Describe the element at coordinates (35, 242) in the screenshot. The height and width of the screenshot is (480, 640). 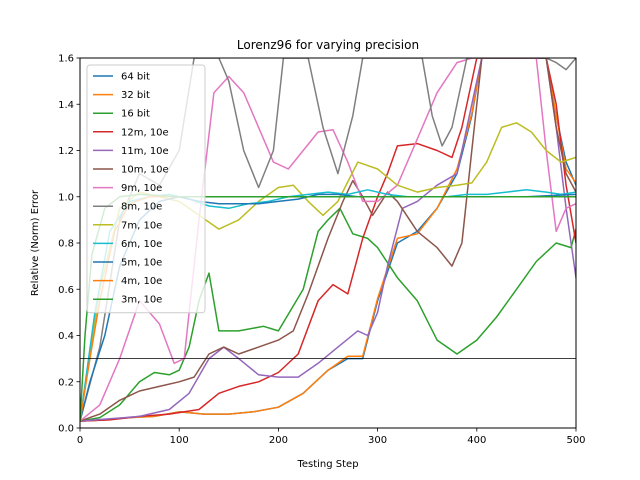
I see `y-axis-label: Relative (Norm) Error` at that location.